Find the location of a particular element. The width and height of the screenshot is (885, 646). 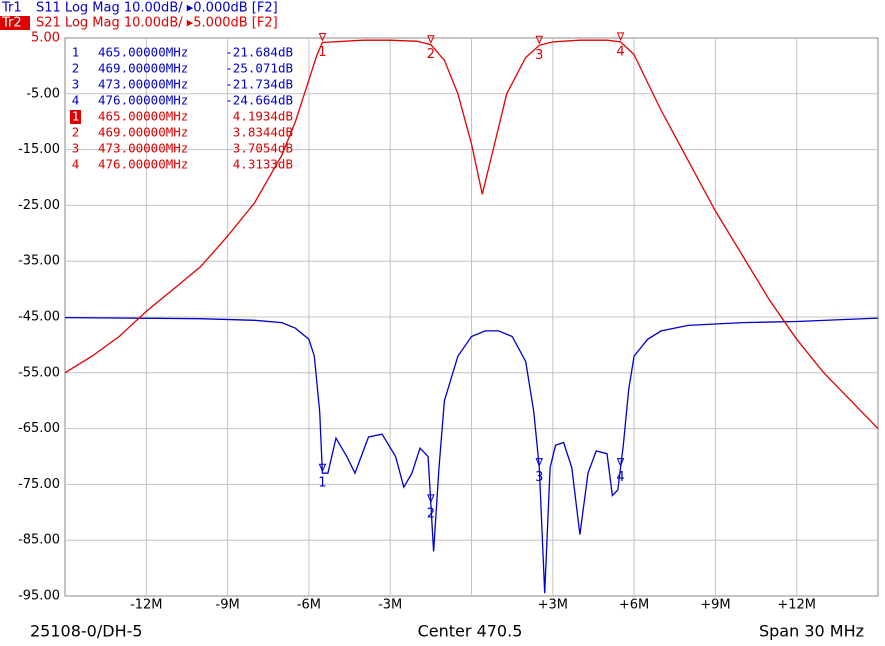

active-marker-bg is located at coordinates (75, 117).